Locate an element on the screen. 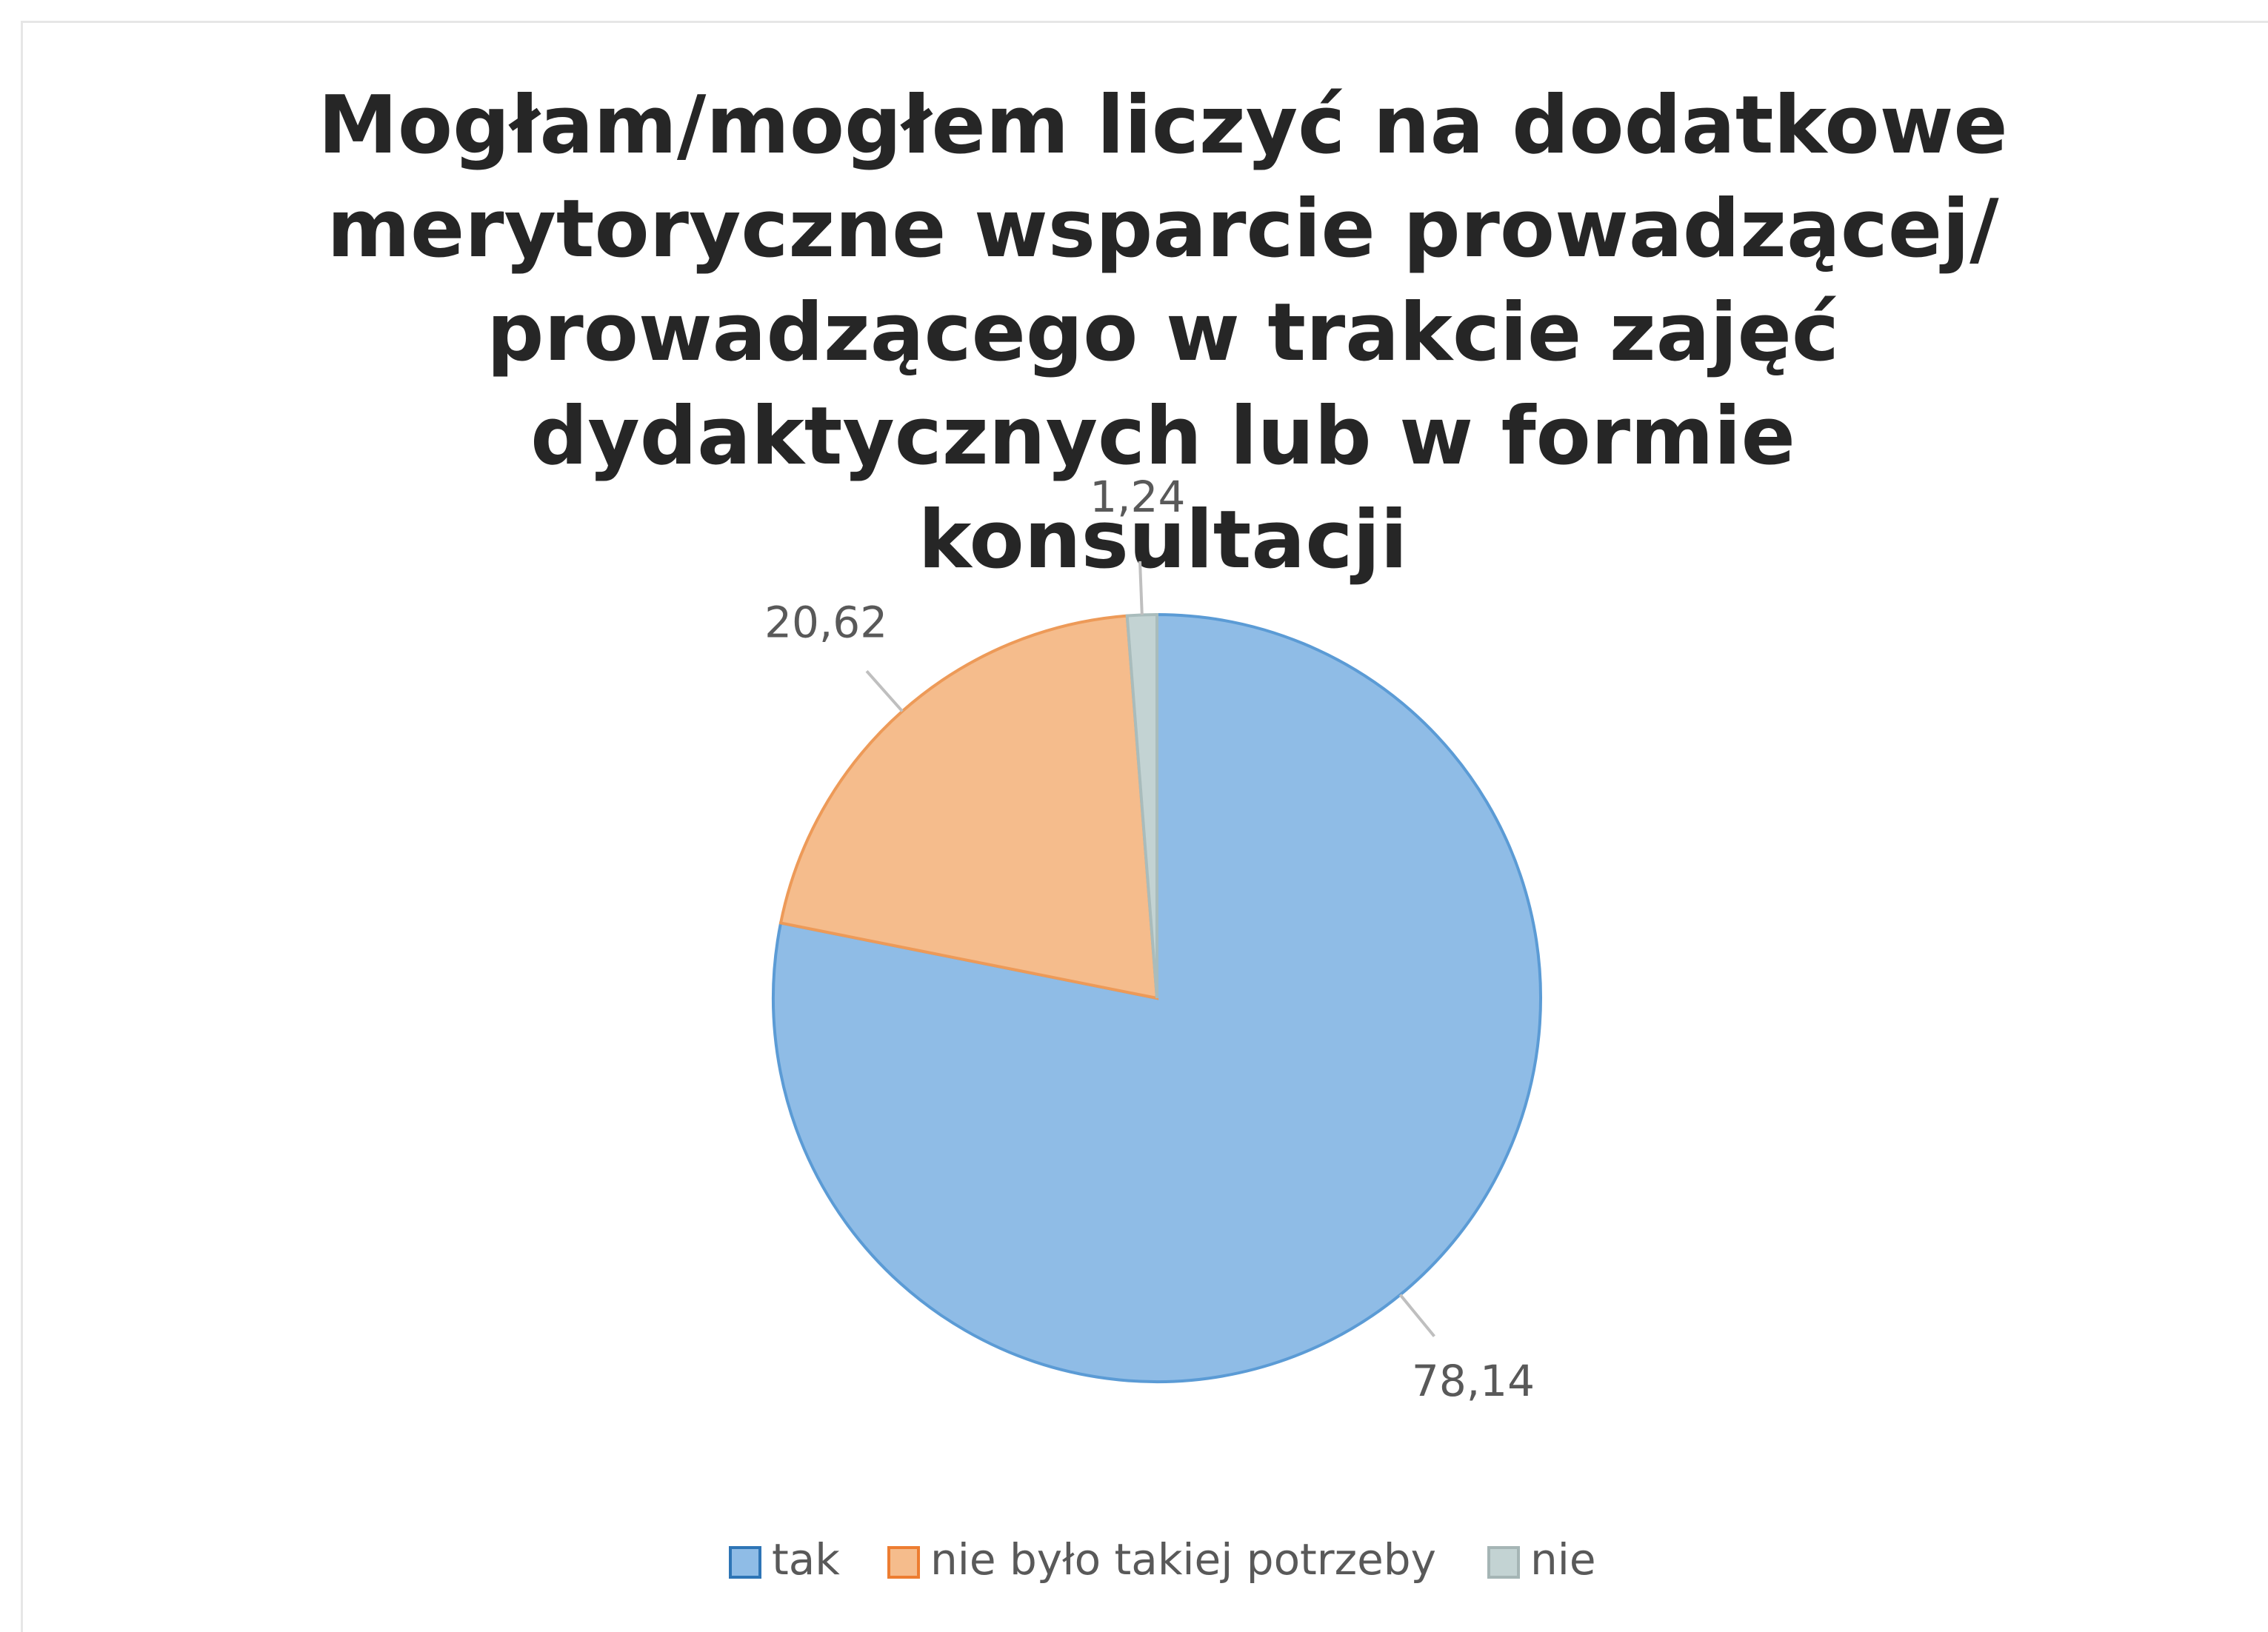  data-label: 78,14 is located at coordinates (1473, 1381).